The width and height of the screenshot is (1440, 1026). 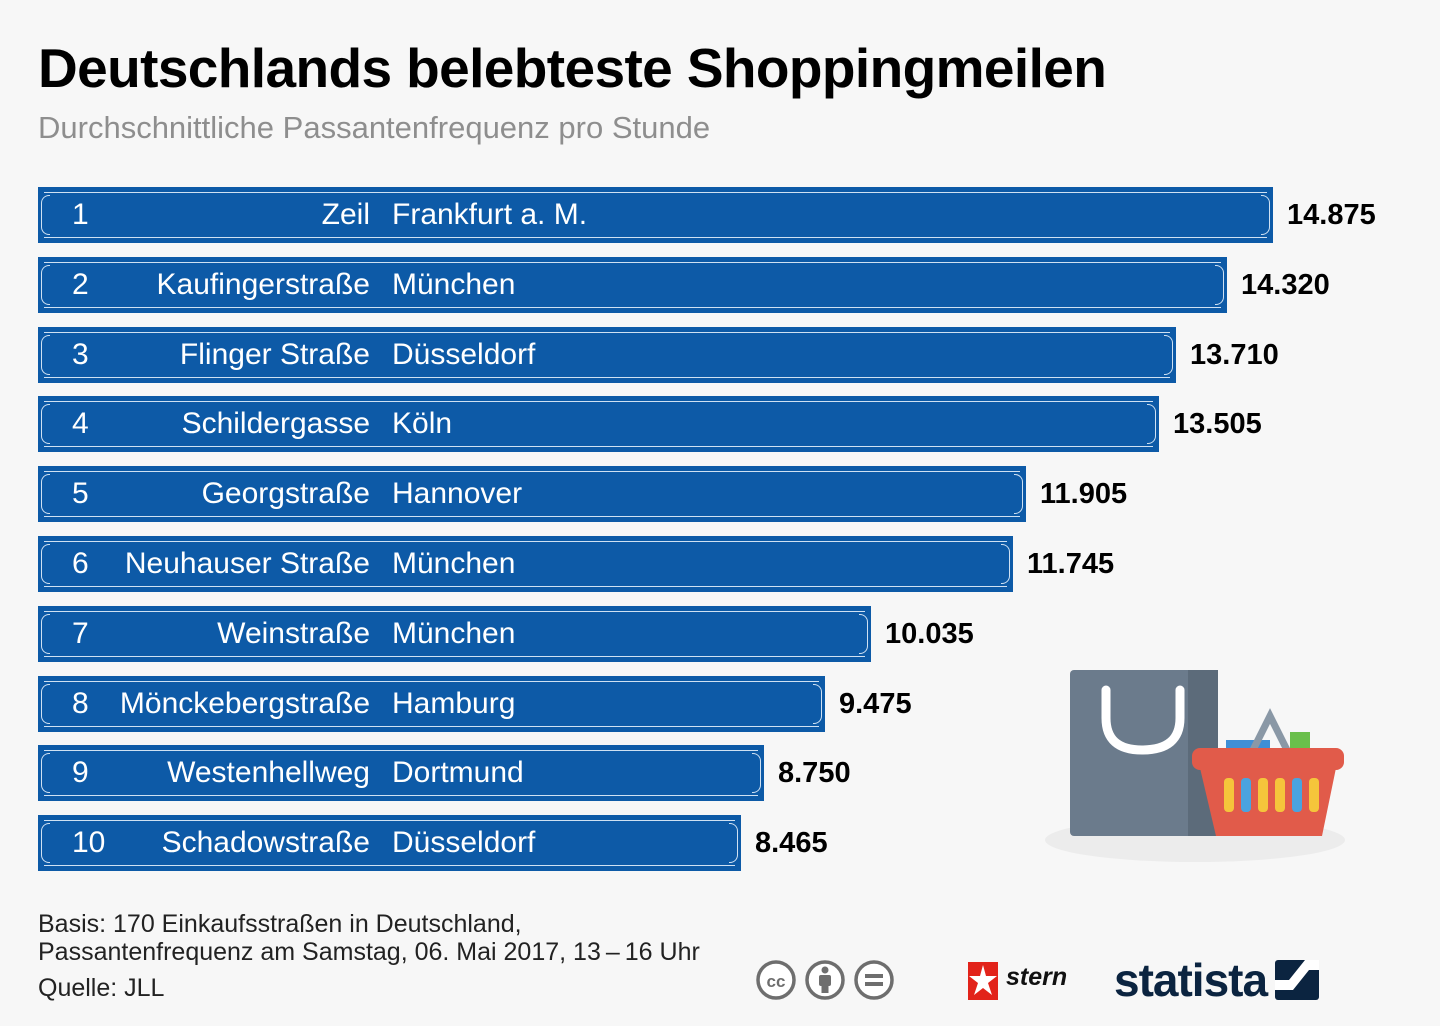 I want to click on bar-rank: 4, so click(x=80, y=423).